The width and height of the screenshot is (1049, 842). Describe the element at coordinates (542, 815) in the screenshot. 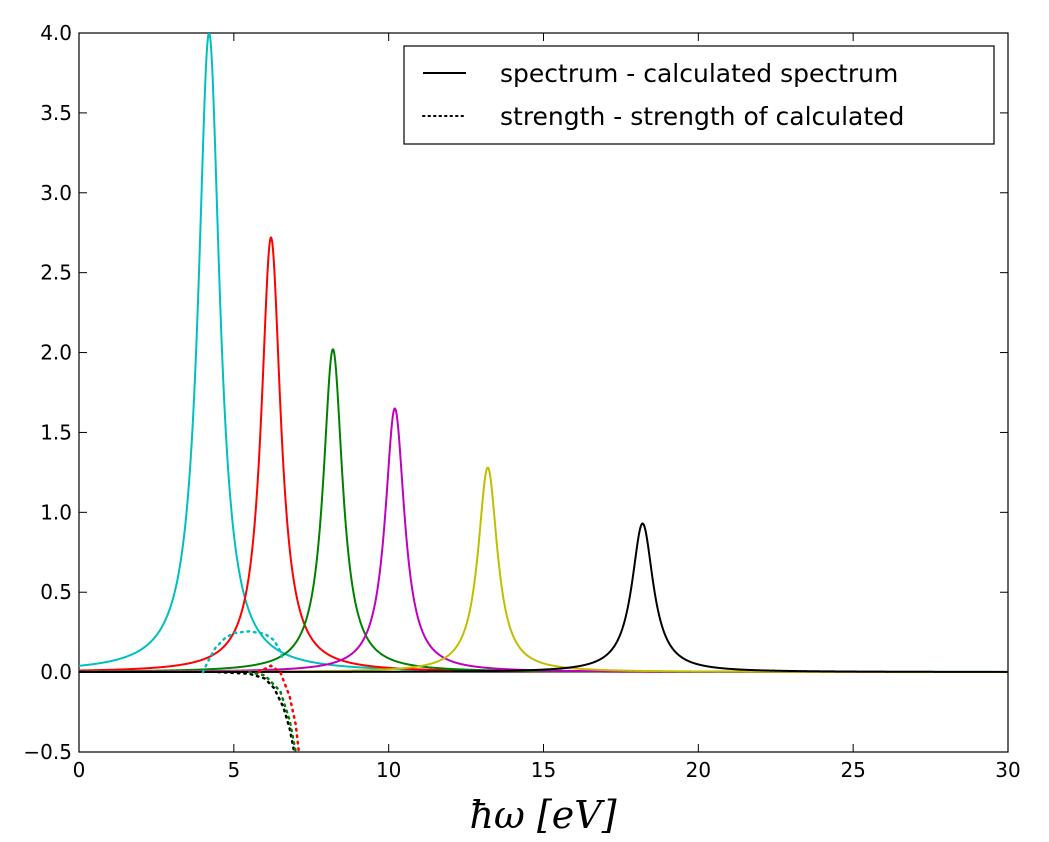

I see `x-axis-label: ħω [eV]` at that location.